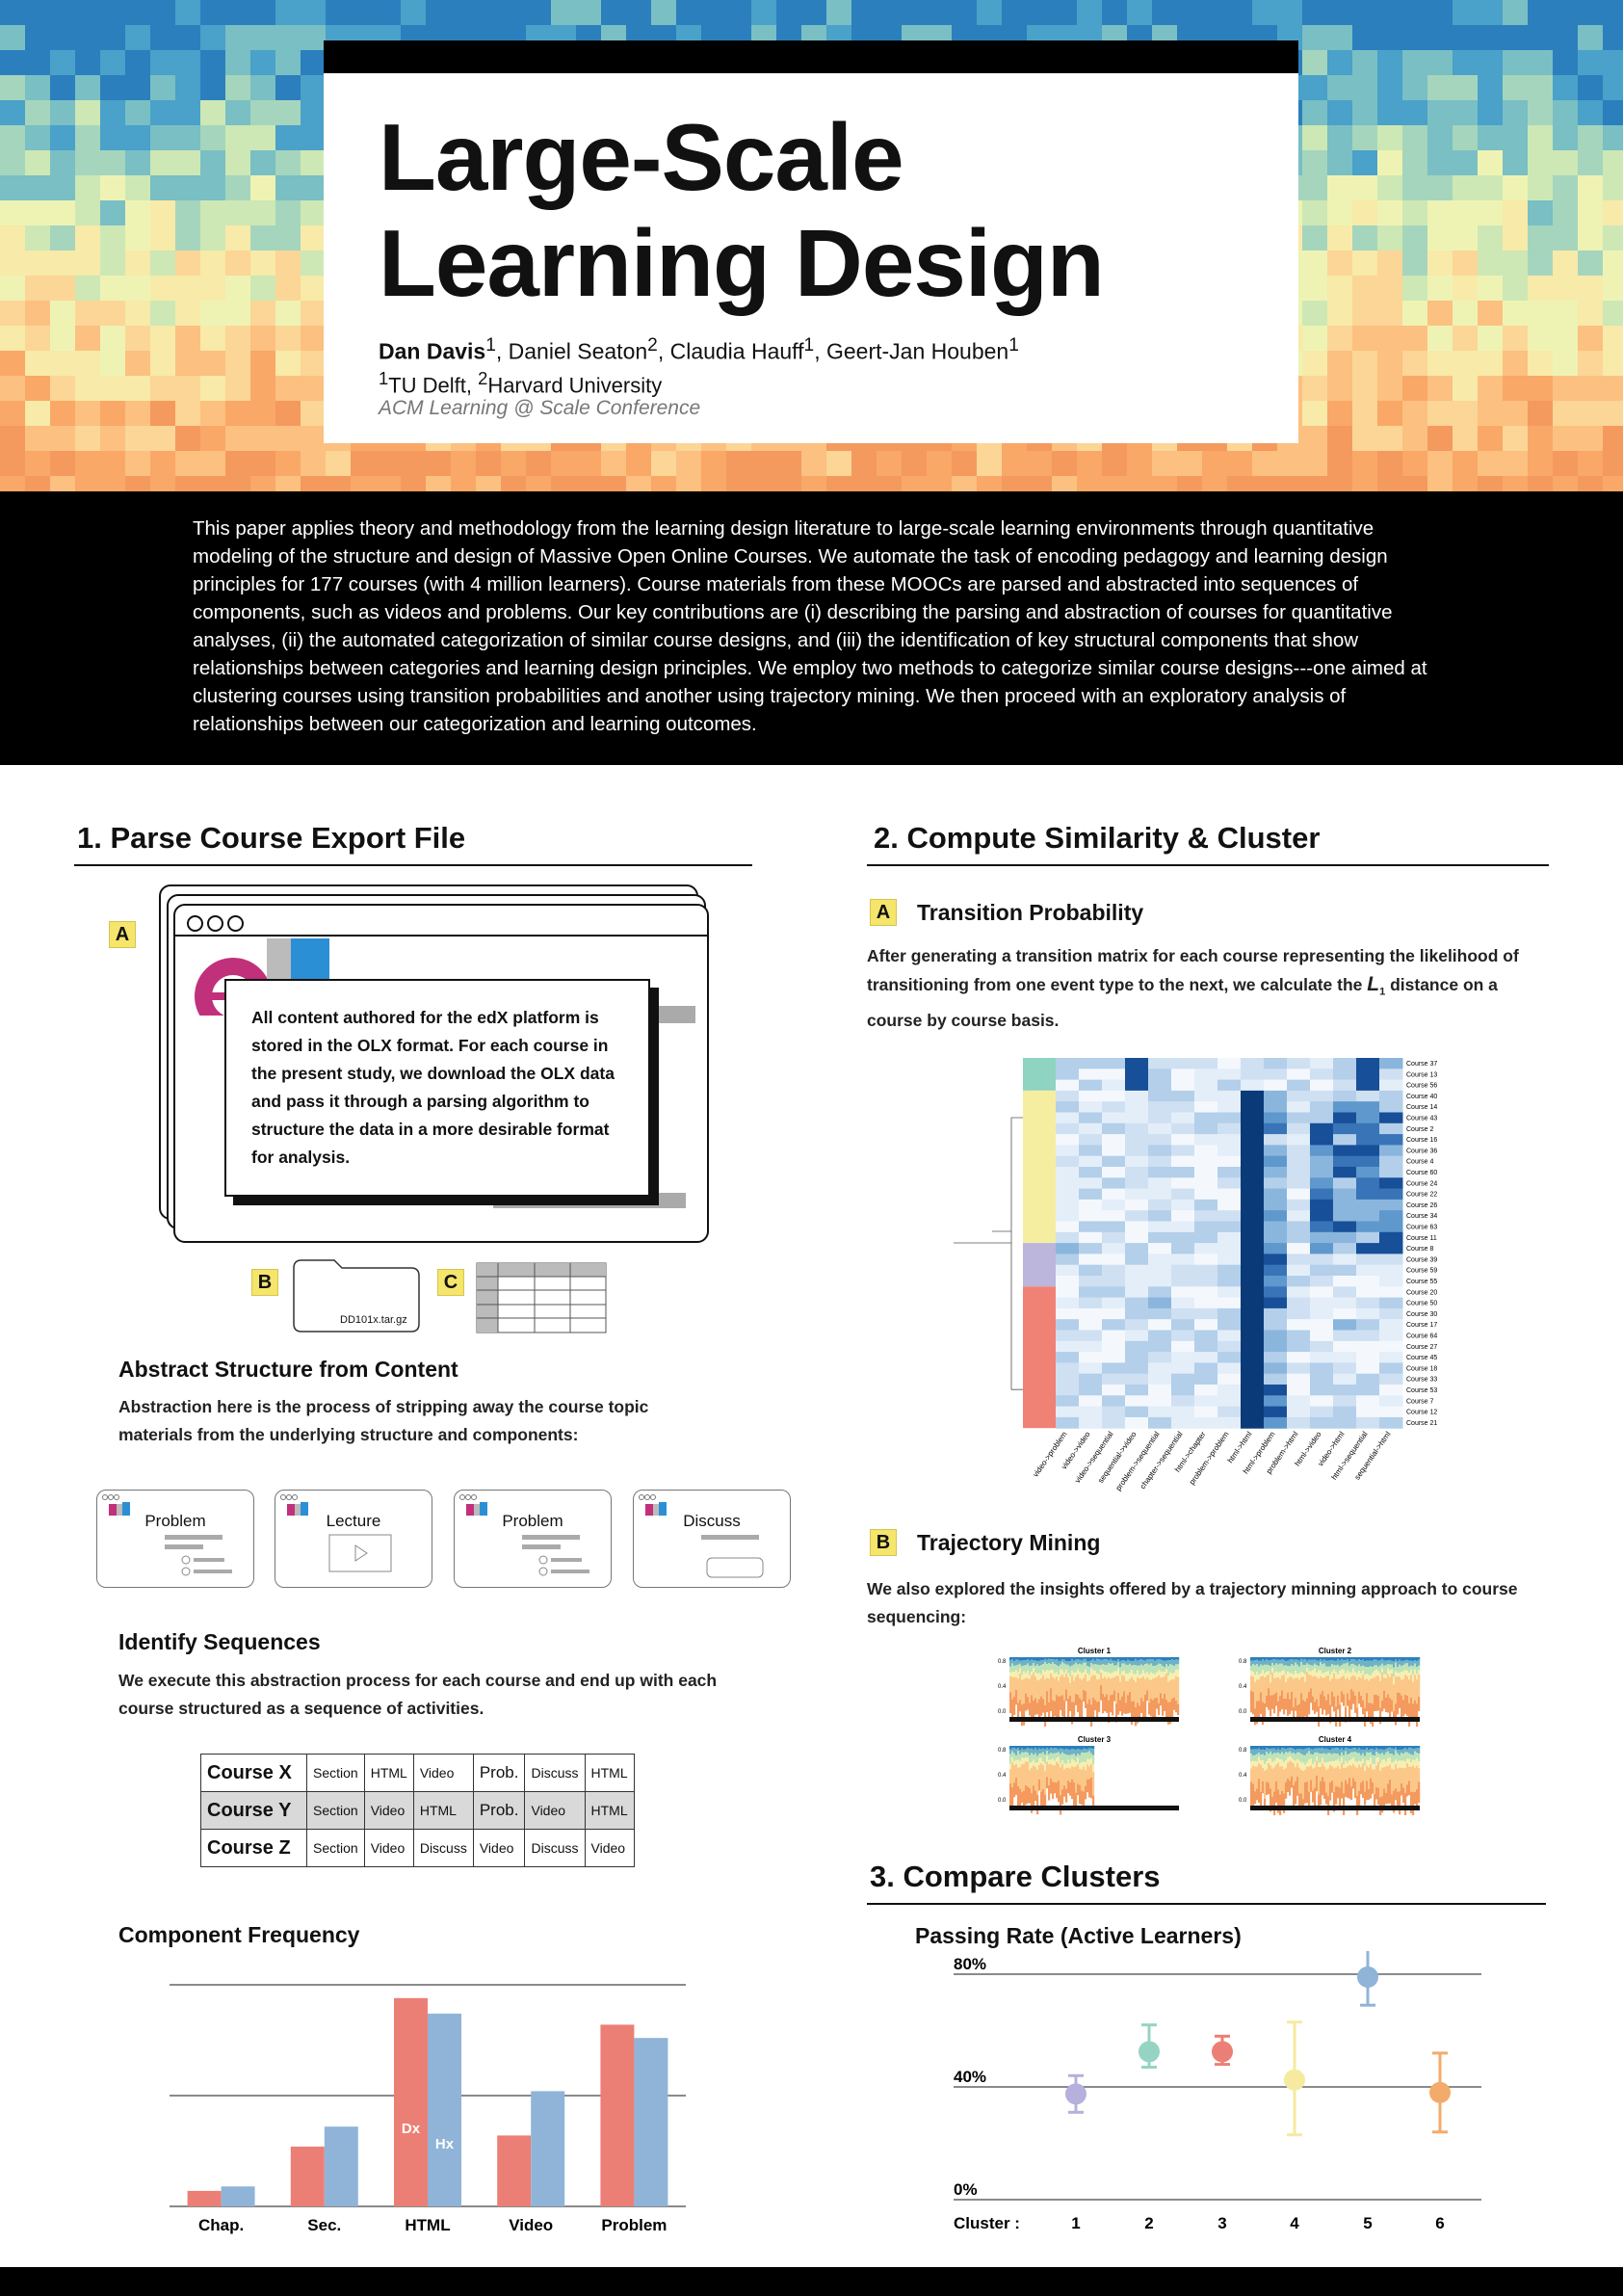 This screenshot has height=2296, width=1623. I want to click on x-tick-label: 4, so click(1294, 2223).